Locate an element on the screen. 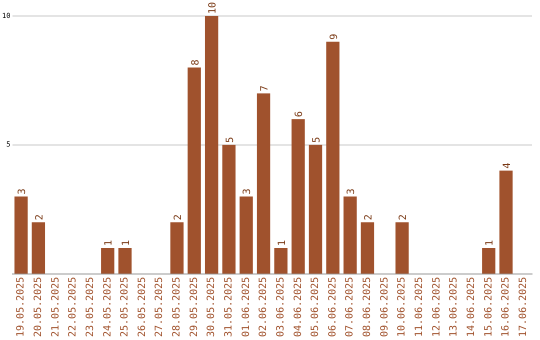 This screenshot has width=540, height=340. x-tick-label: 21.05.2025 is located at coordinates (56, 307).